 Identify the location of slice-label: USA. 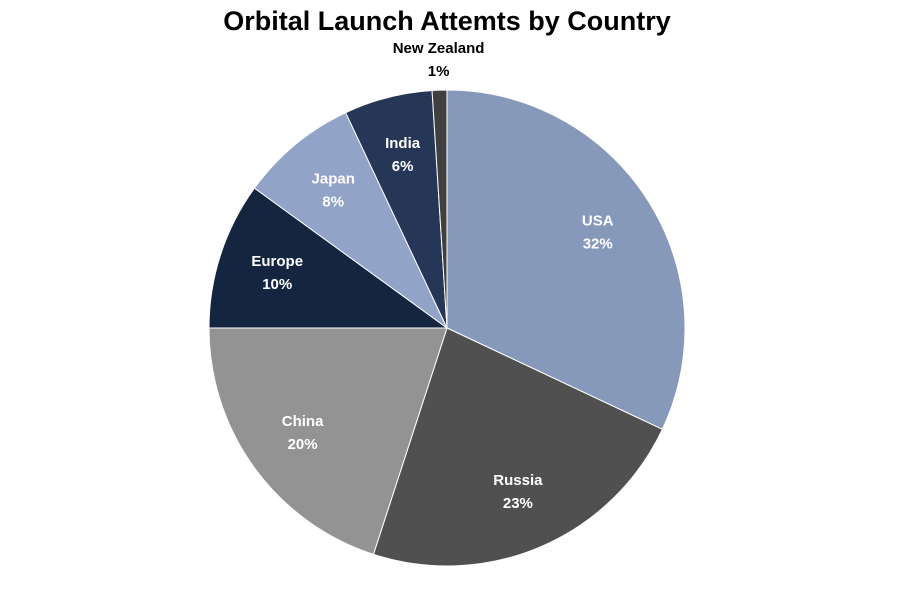
(598, 220).